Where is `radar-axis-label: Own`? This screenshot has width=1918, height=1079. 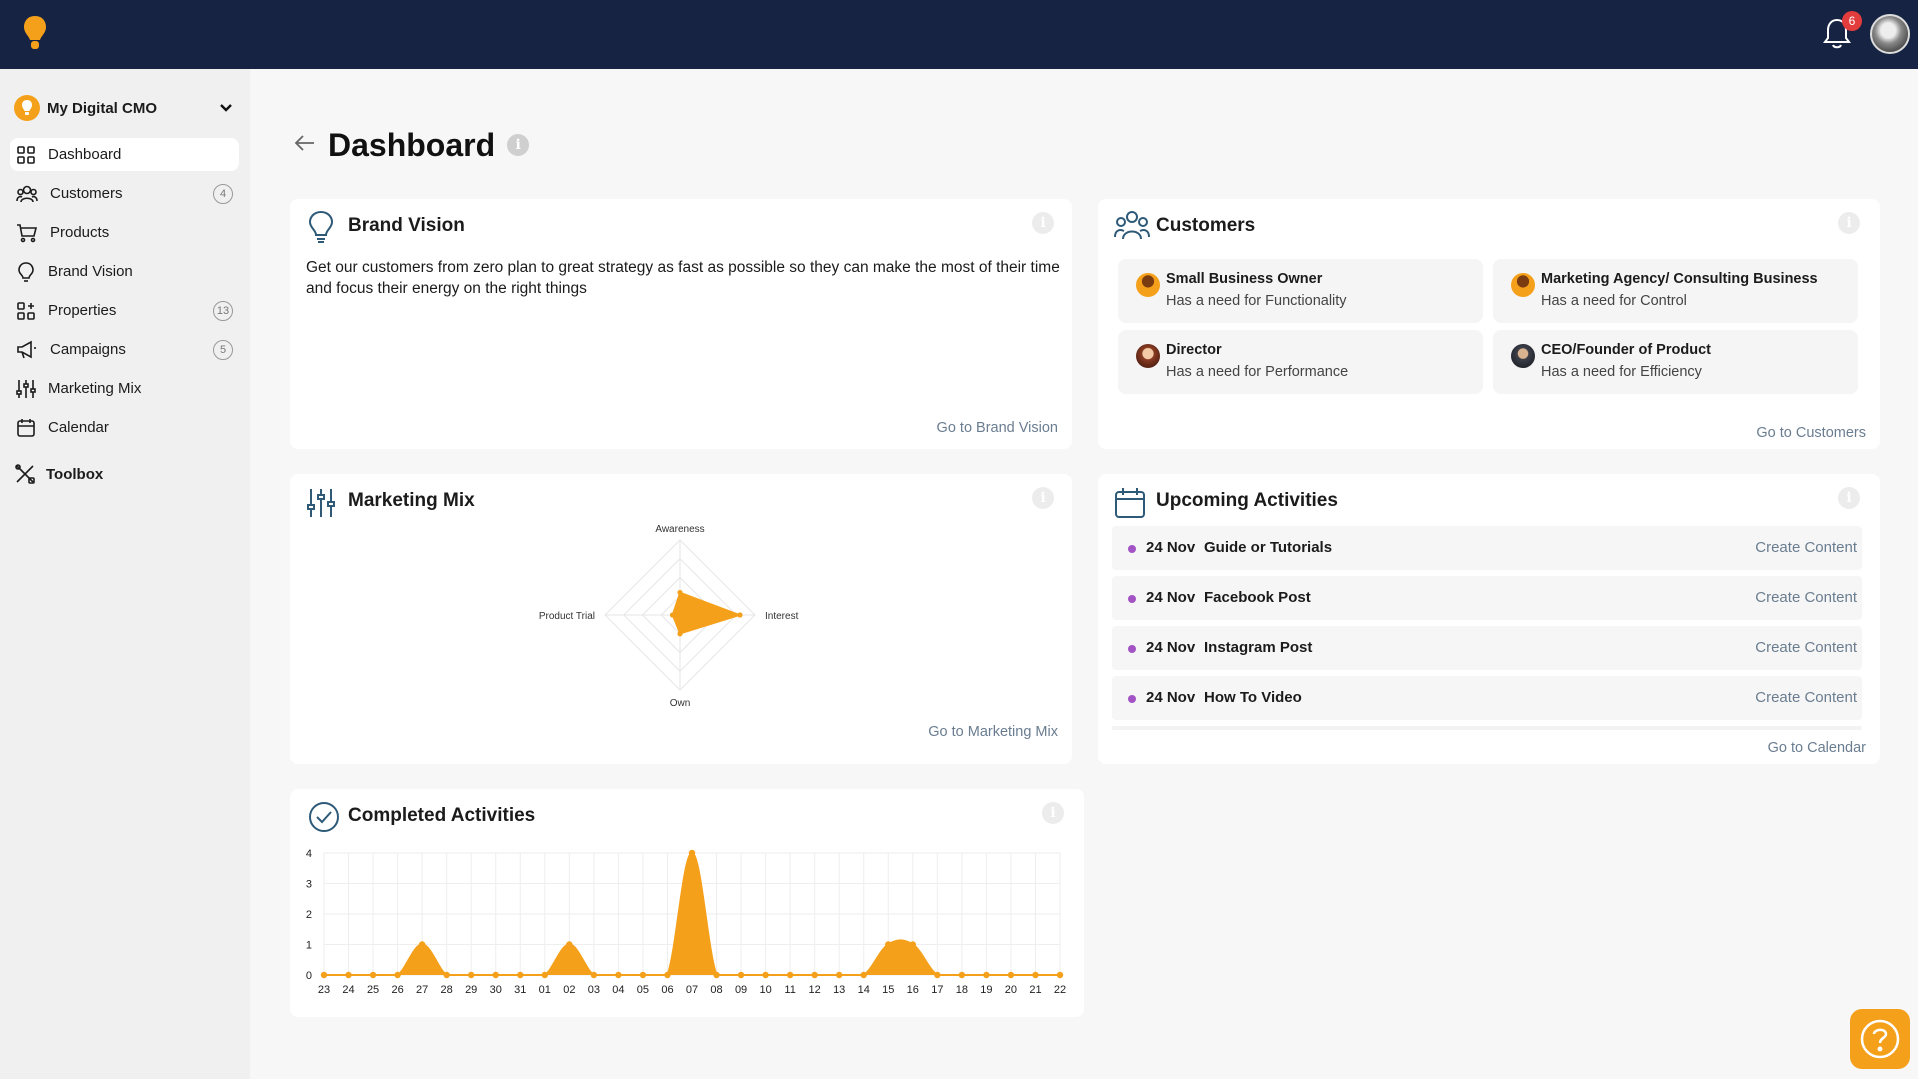 radar-axis-label: Own is located at coordinates (680, 703).